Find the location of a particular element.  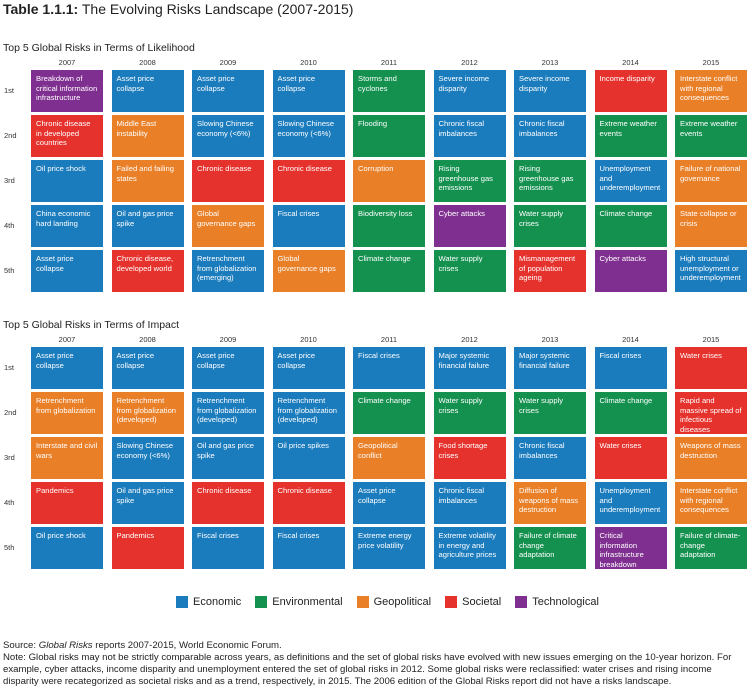

likelihood-risk-cell: Oil price shock is located at coordinates (67, 181).